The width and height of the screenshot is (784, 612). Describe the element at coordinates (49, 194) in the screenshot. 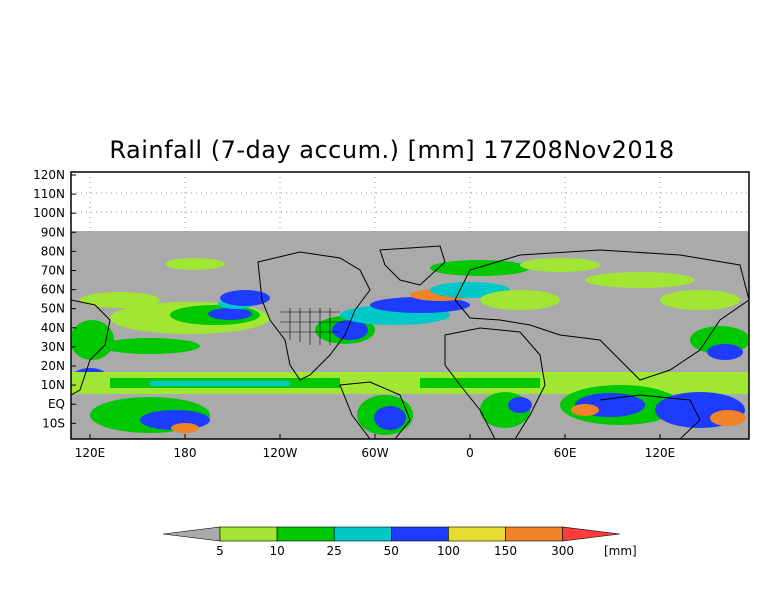

I see `lat-label: 110N` at that location.